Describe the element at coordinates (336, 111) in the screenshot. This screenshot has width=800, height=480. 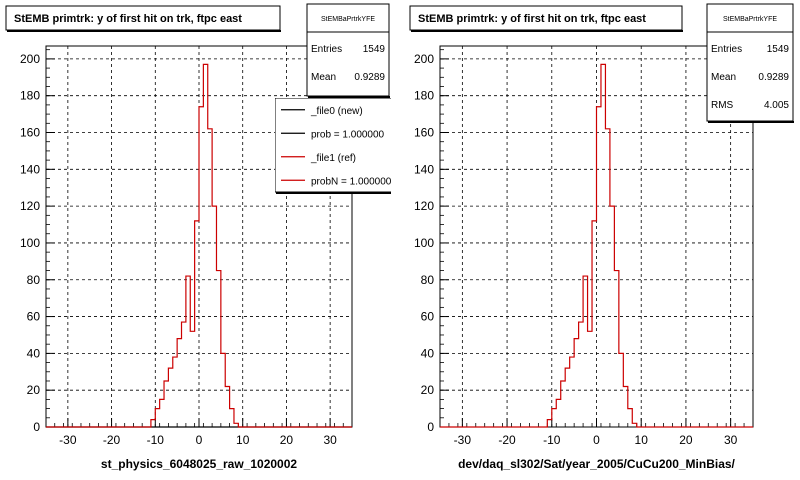
I see `legend-label: _file0 (new)` at that location.